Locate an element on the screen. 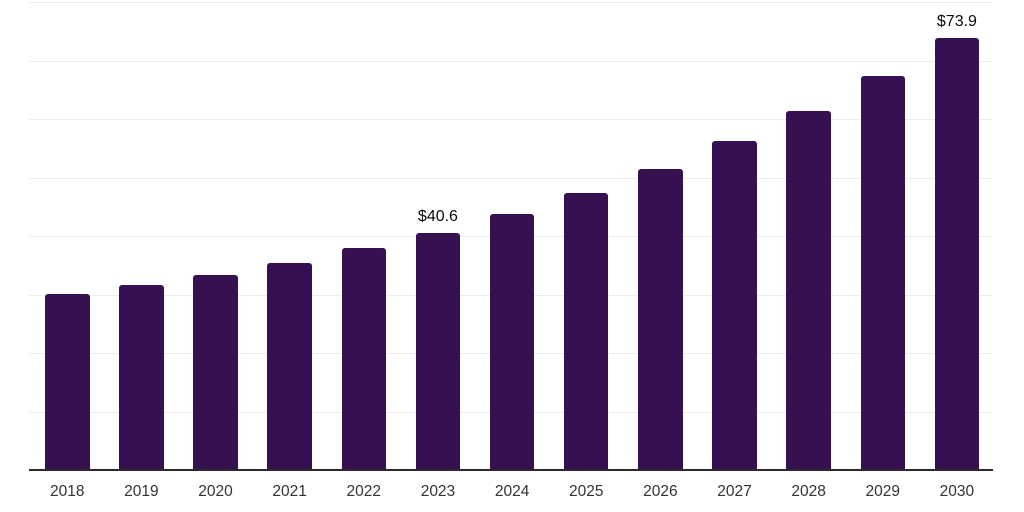 The height and width of the screenshot is (512, 1024). bar-2021 is located at coordinates (289, 366).